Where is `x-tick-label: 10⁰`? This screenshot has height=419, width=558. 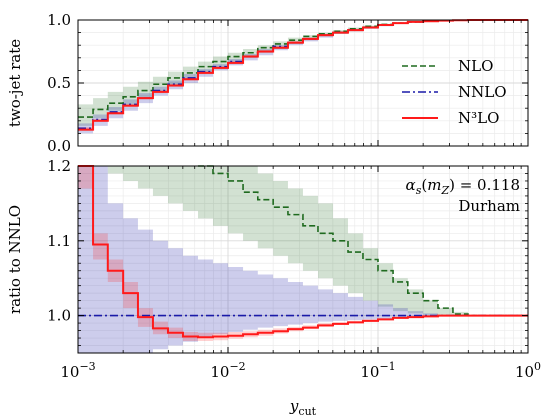 x-tick-label: 10⁰ is located at coordinates (528, 370).